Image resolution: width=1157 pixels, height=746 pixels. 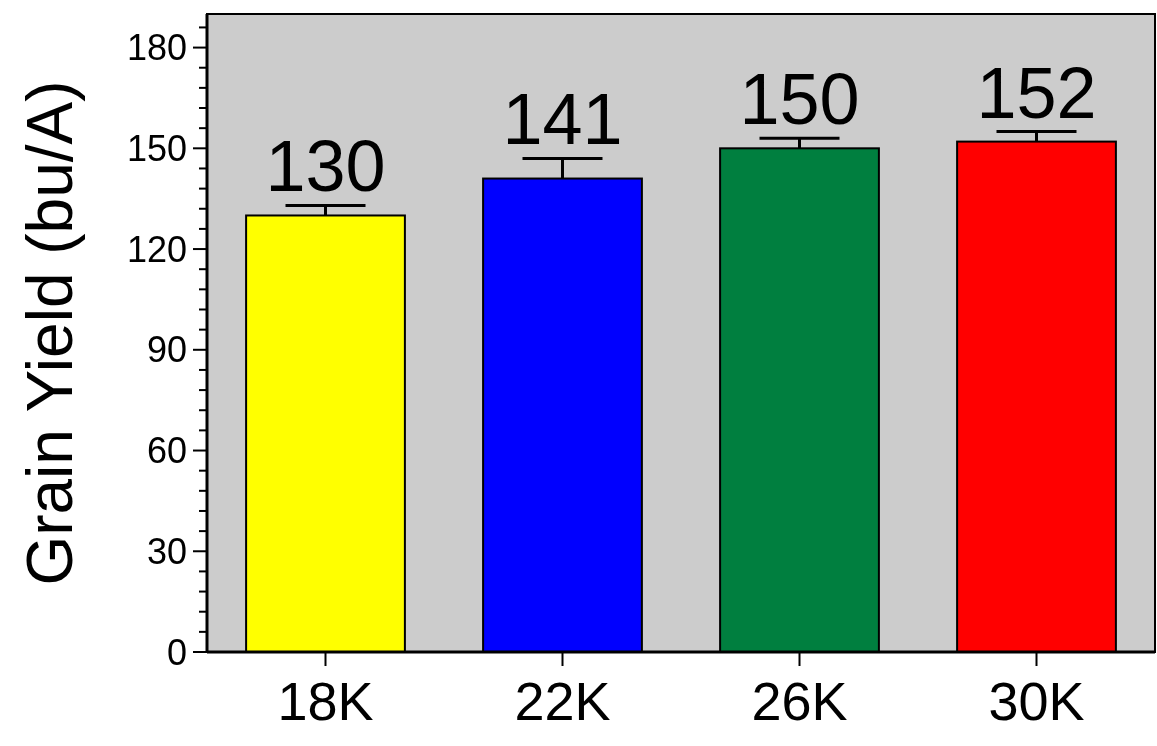 What do you see at coordinates (156, 148) in the screenshot?
I see `y-tick-label: 150` at bounding box center [156, 148].